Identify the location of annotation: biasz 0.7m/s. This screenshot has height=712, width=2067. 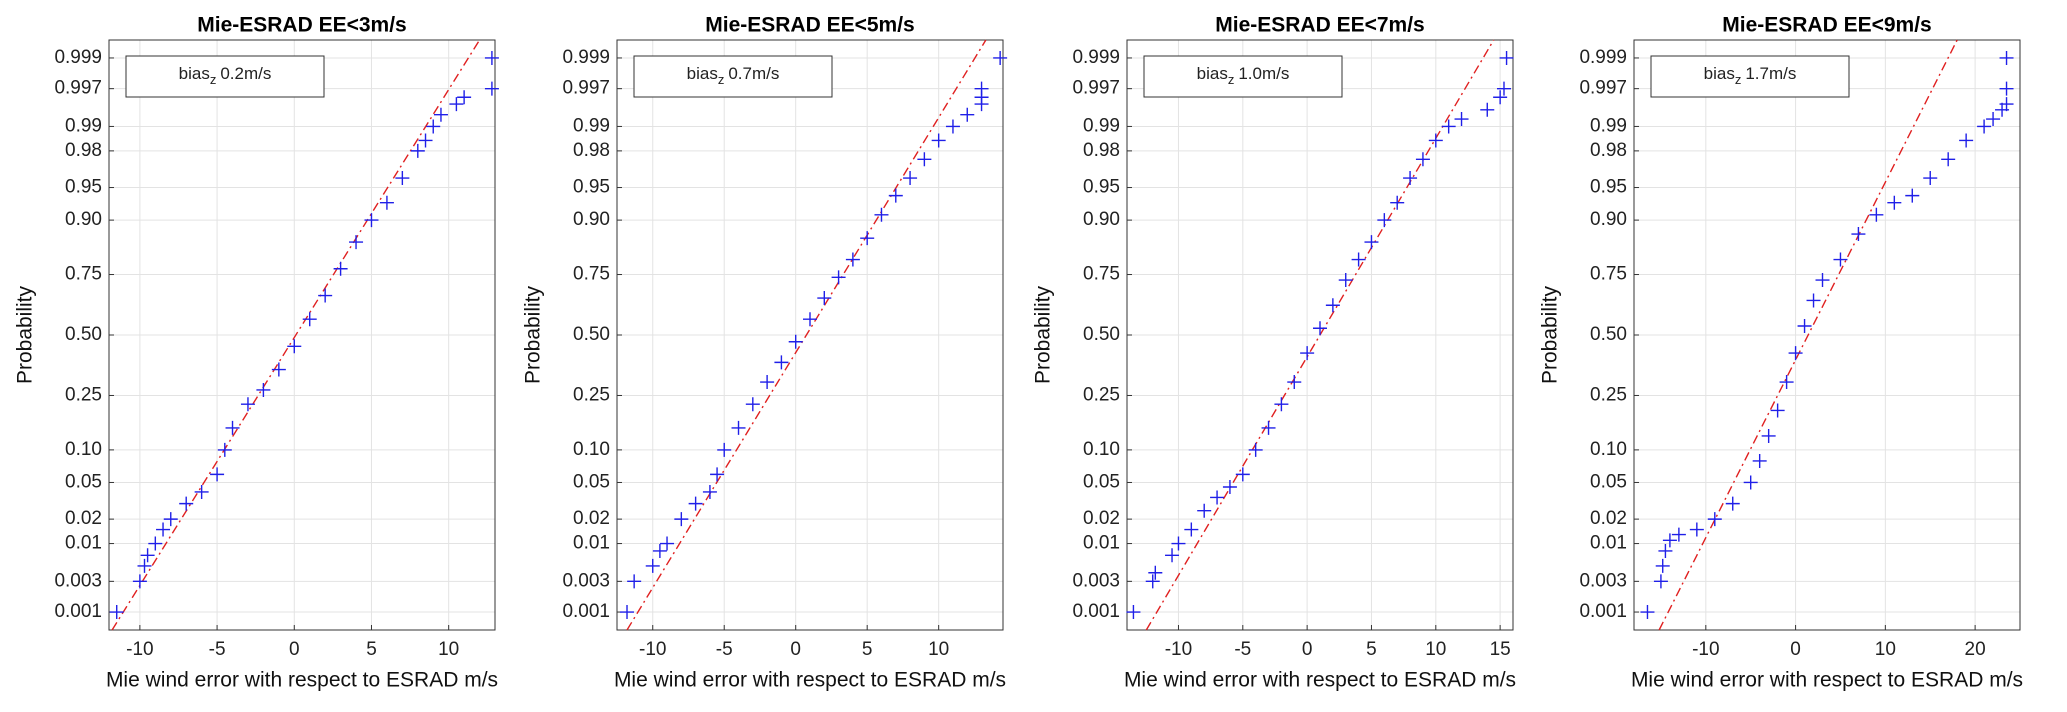
(733, 75).